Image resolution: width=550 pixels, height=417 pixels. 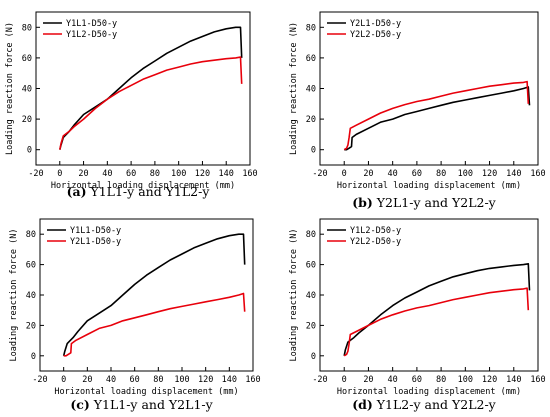 I want to click on caption-tag: (a), so click(x=77, y=191).